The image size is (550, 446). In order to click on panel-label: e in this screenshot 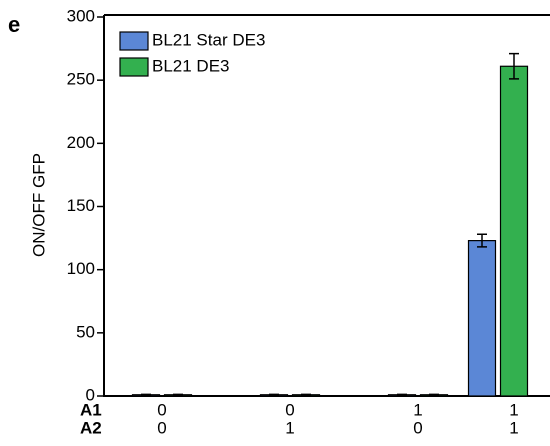, I will do `click(14, 24)`.